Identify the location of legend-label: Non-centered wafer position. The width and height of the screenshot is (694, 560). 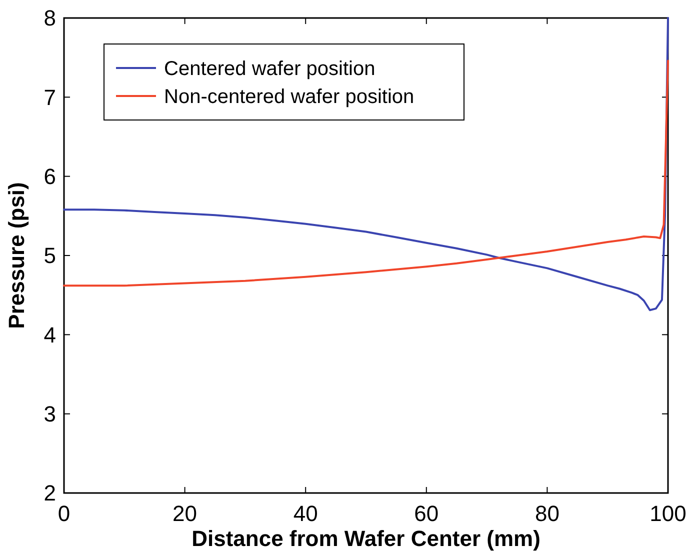
(289, 97).